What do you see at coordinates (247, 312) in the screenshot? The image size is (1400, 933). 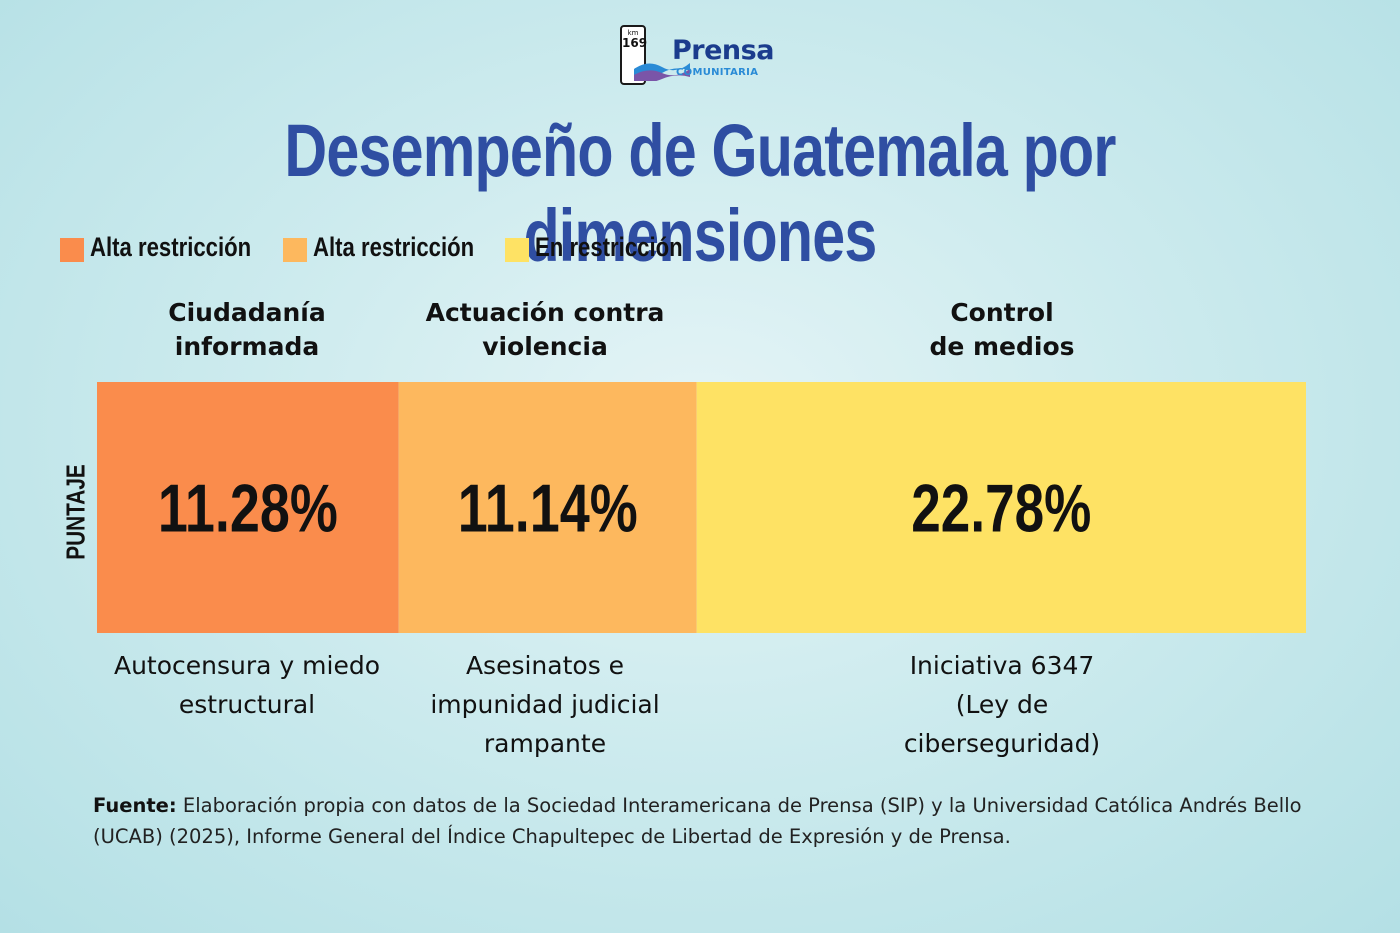 I see `column-header-line: Ciudadanía` at bounding box center [247, 312].